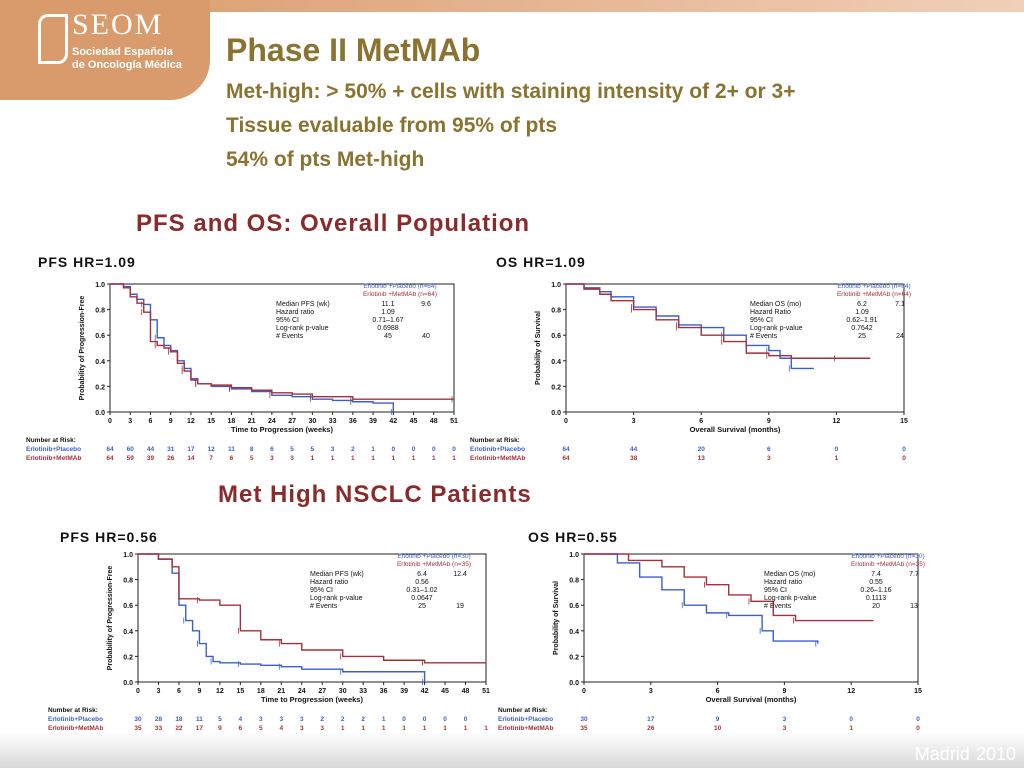 This screenshot has height=768, width=1024. What do you see at coordinates (702, 458) in the screenshot?
I see `risk-value: 13` at bounding box center [702, 458].